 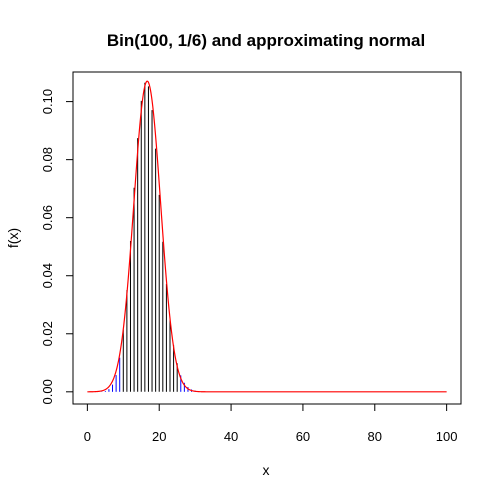 I want to click on y-tick-label: 0.10, so click(x=47, y=101).